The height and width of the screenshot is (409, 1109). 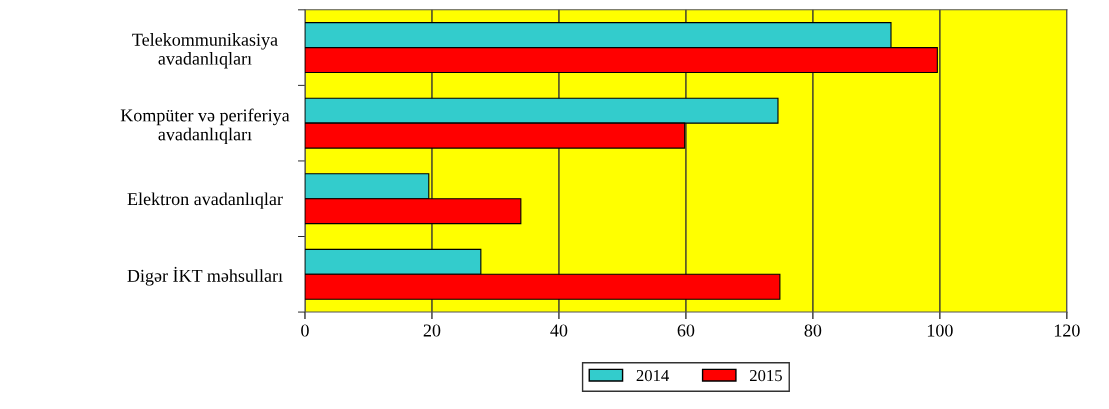 What do you see at coordinates (205, 126) in the screenshot?
I see `y-tick-label: Kompüter və periferiya avadanlıqları` at bounding box center [205, 126].